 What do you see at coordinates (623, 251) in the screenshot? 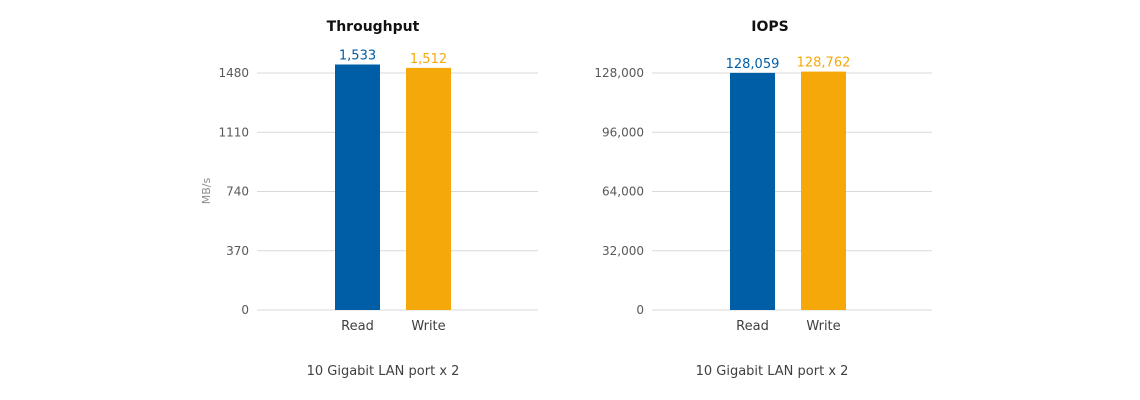
I see `y-tick-label: 32,000` at bounding box center [623, 251].